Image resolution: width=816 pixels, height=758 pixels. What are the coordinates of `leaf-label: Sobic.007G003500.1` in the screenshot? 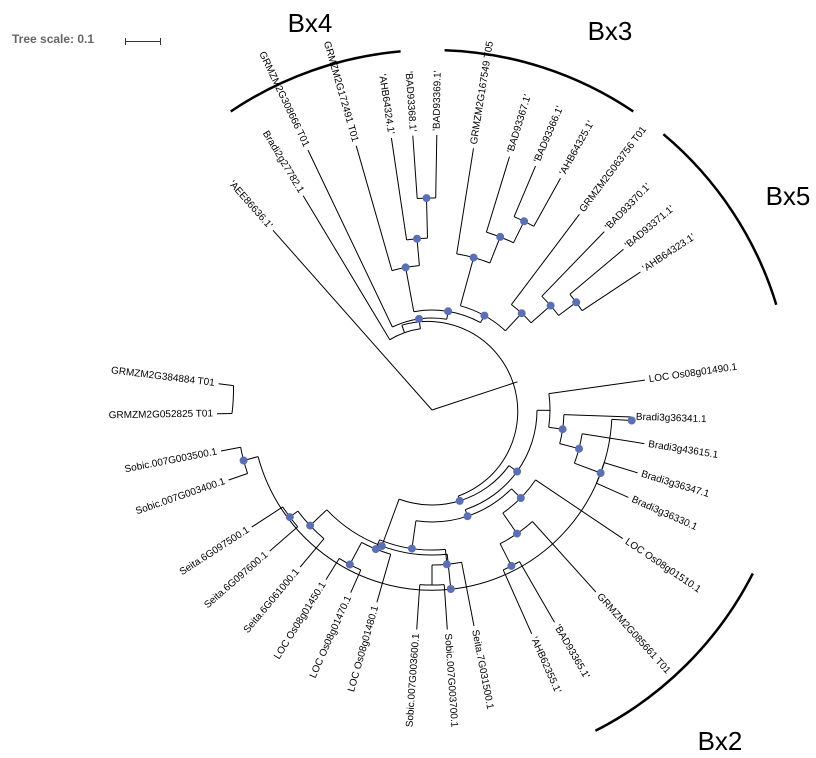 It's located at (171, 460).